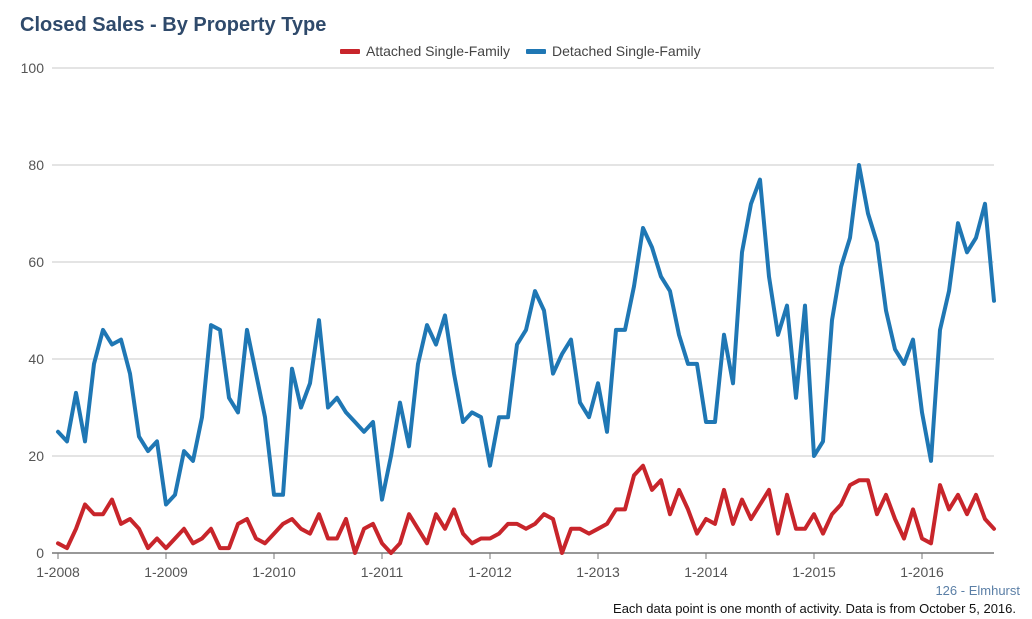  Describe the element at coordinates (274, 572) in the screenshot. I see `x-tick-label: 1-2010` at that location.